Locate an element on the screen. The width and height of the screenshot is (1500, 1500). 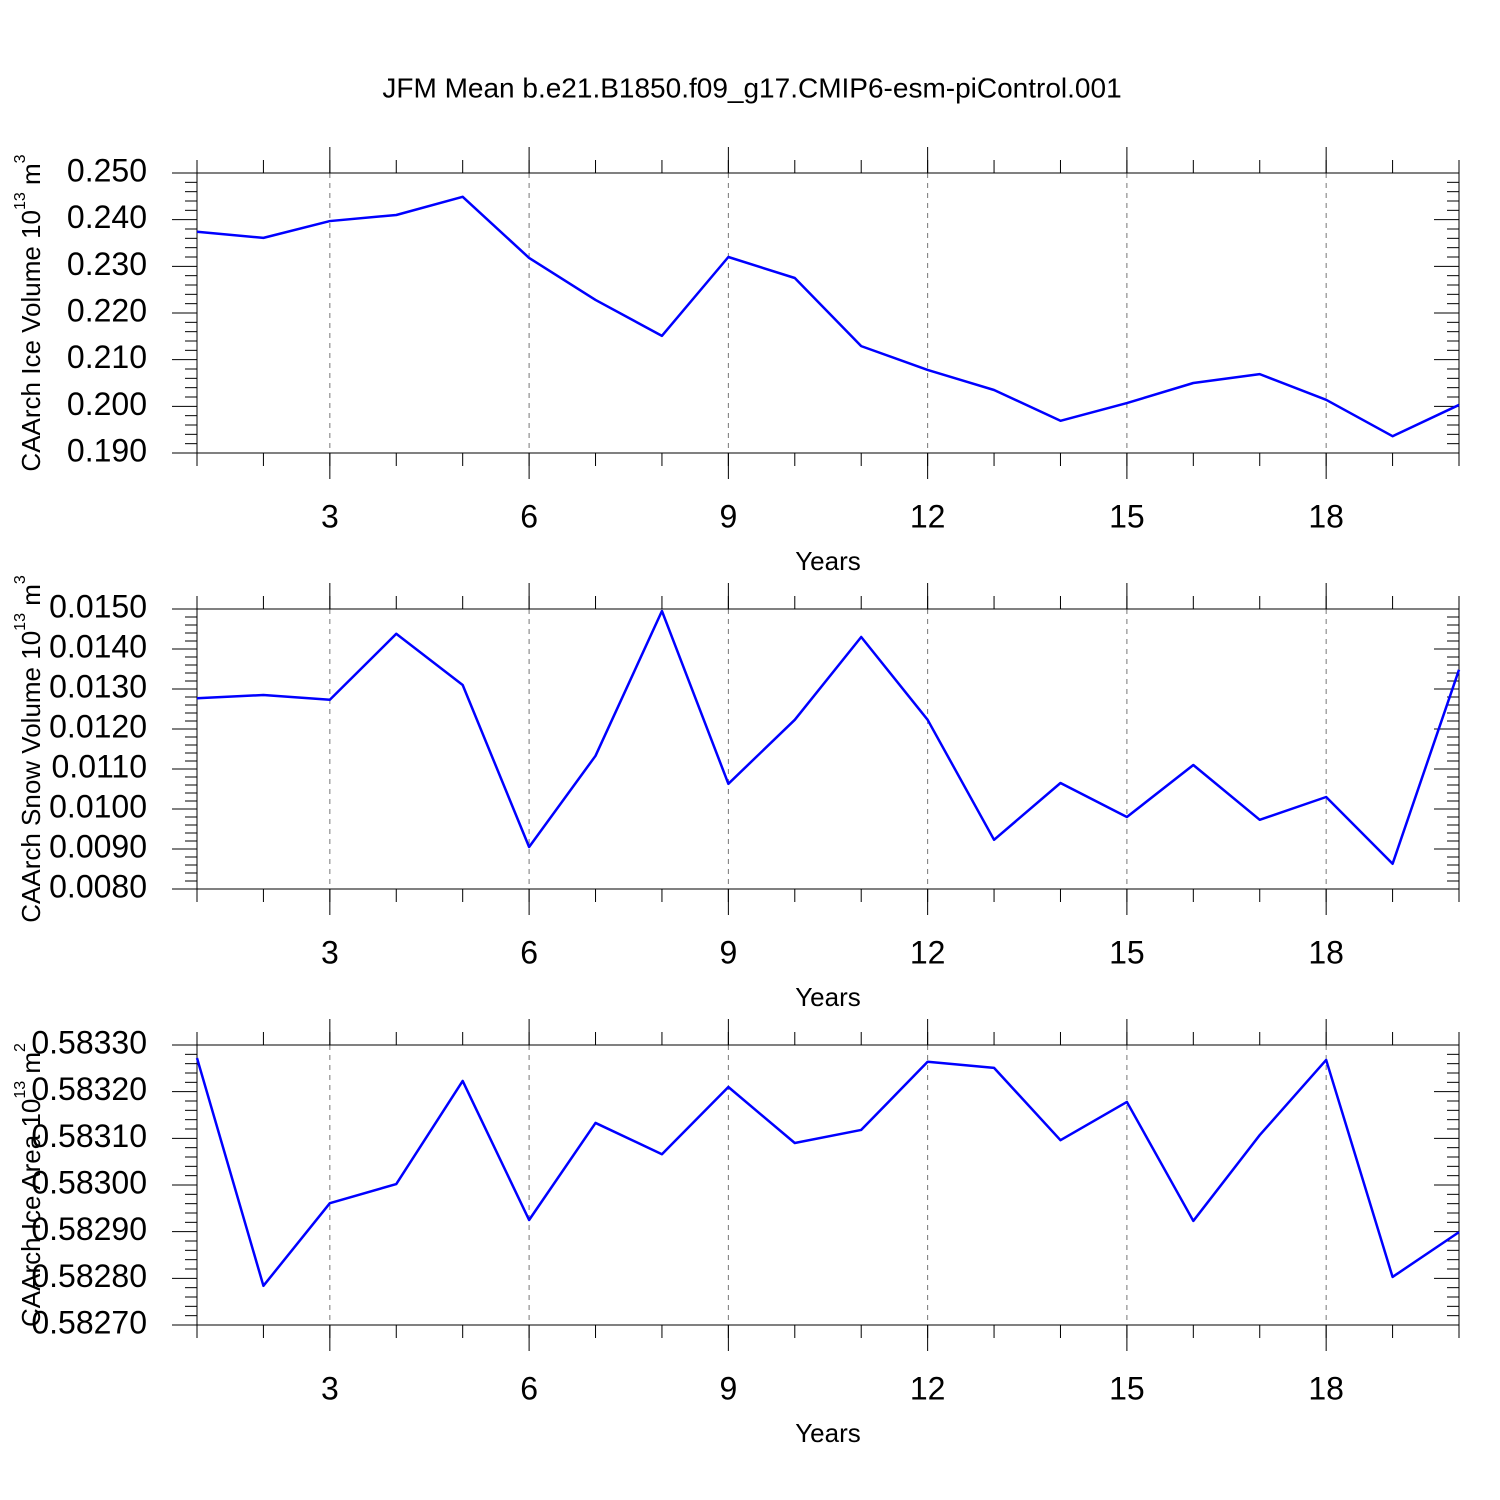
y-tick-label: 0.220 is located at coordinates (107, 310).